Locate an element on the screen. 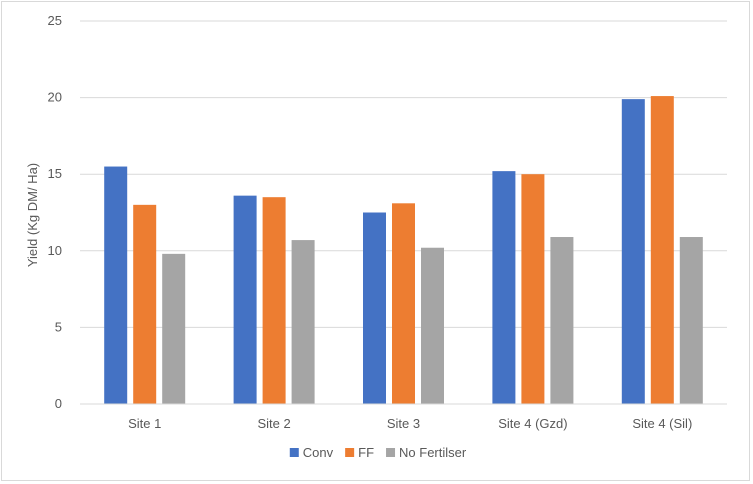 The image size is (753, 484). y-axis-ticks: 0 5 10 15 20 25 is located at coordinates (55, 212).